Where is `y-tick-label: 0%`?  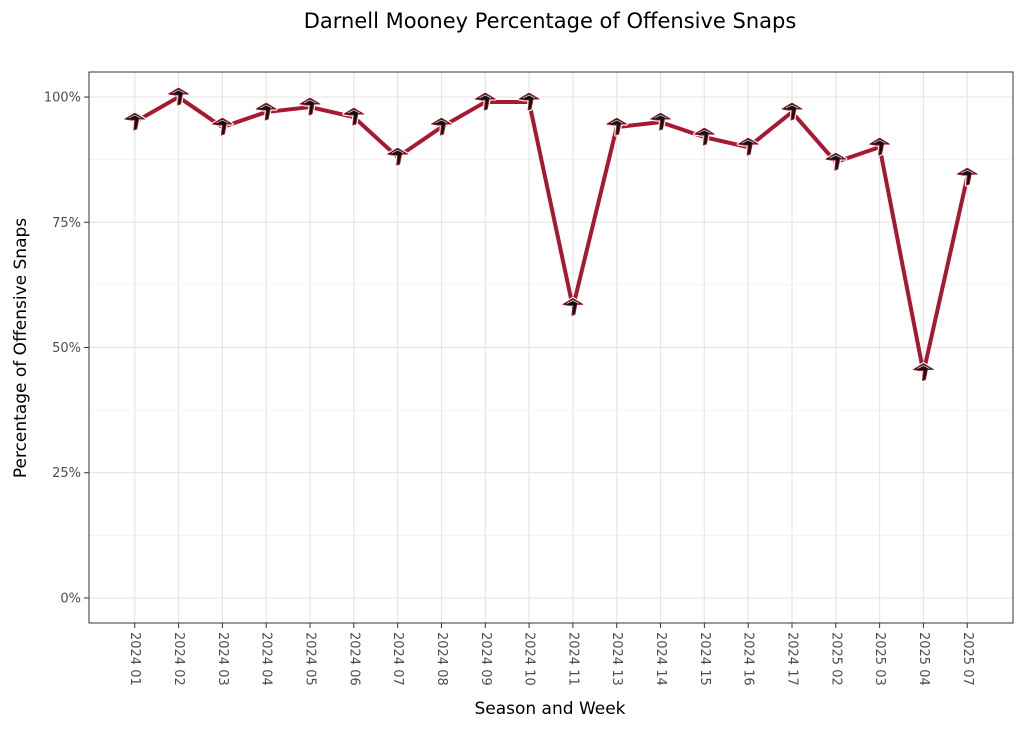 y-tick-label: 0% is located at coordinates (70, 598).